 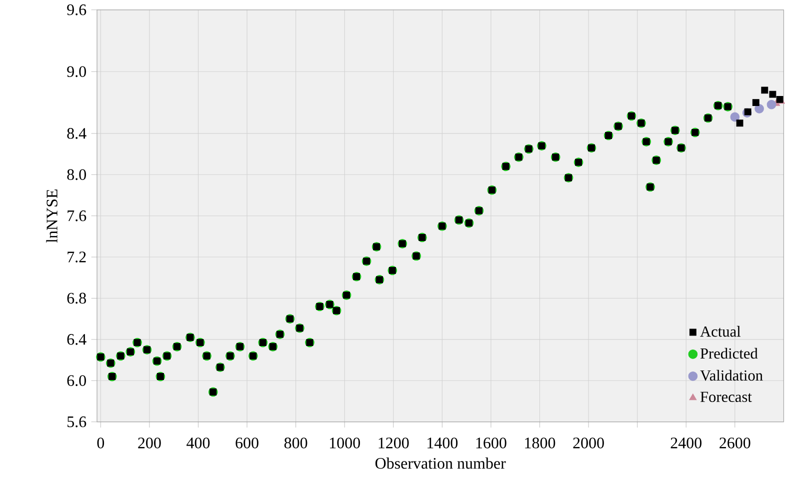 I want to click on y-tick-label: 6.4, so click(x=76, y=339).